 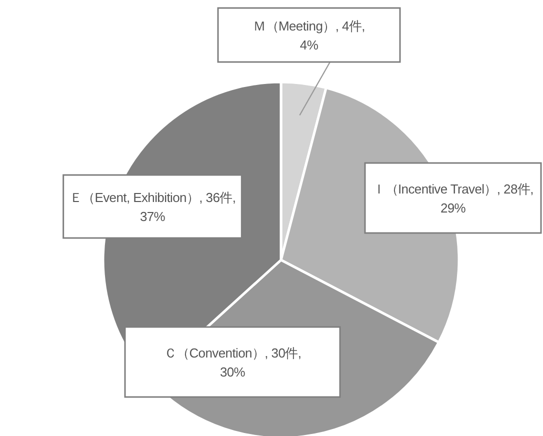 I want to click on slice-label: Ｃ（Convention）, 30件, 30%, so click(x=233, y=363).